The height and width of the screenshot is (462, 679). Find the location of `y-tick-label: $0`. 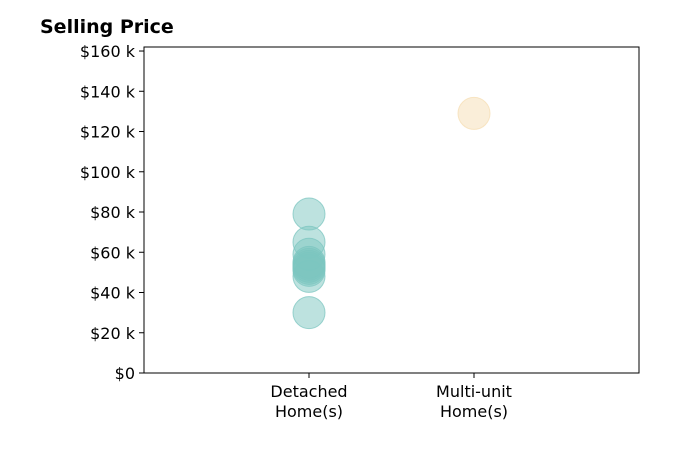

y-tick-label: $0 is located at coordinates (125, 373).